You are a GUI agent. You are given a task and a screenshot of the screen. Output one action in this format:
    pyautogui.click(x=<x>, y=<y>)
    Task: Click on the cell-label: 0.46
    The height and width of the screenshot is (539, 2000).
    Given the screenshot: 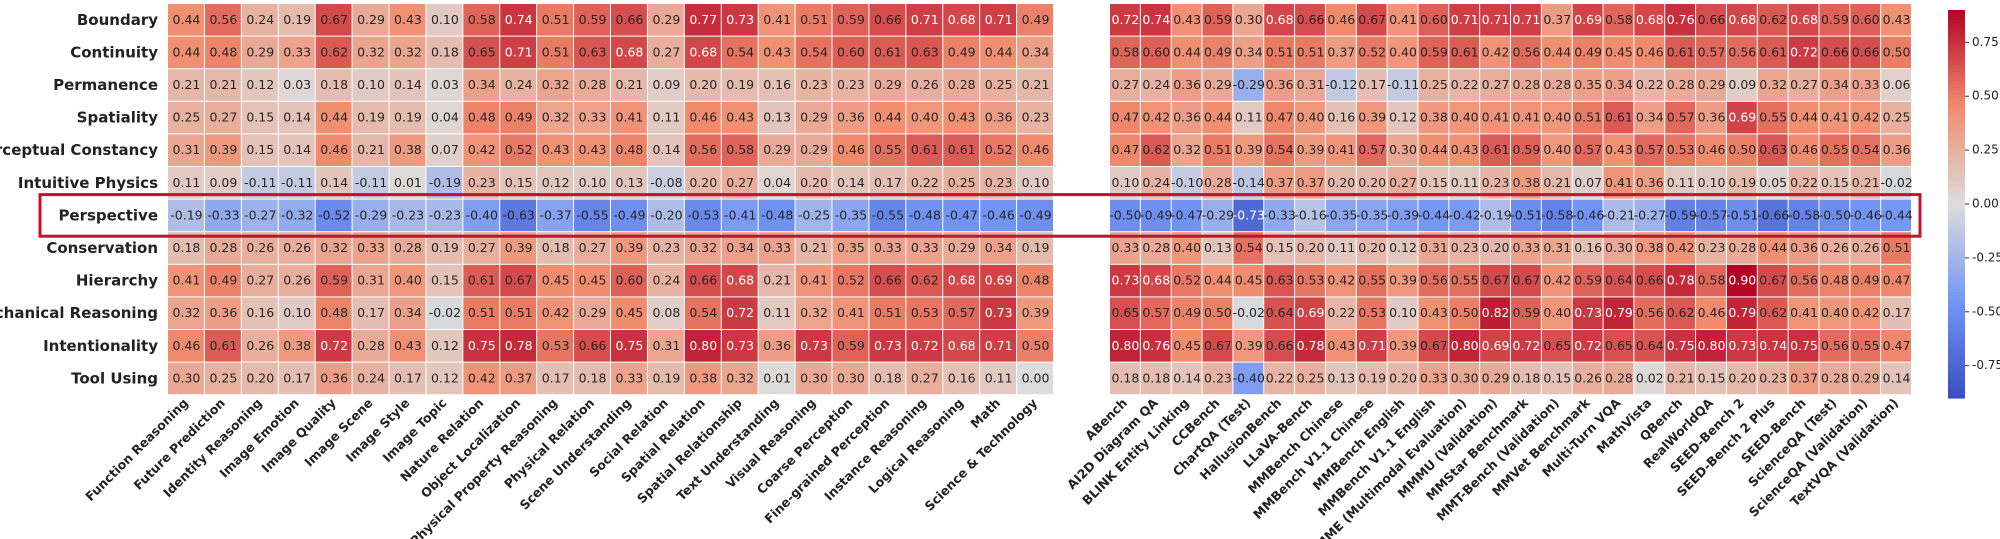 What is the action you would take?
    pyautogui.click(x=187, y=345)
    